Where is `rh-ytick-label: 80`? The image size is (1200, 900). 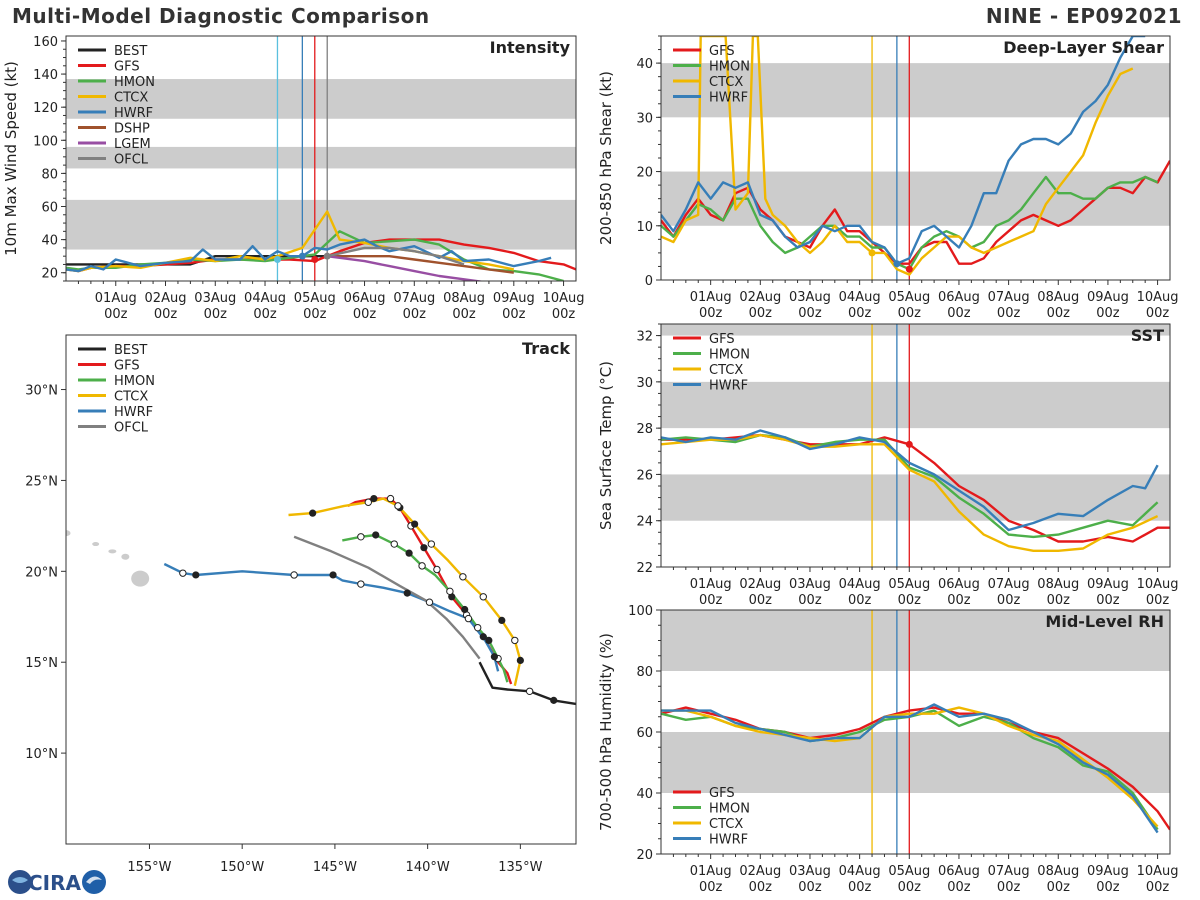 rh-ytick-label: 80 is located at coordinates (644, 672).